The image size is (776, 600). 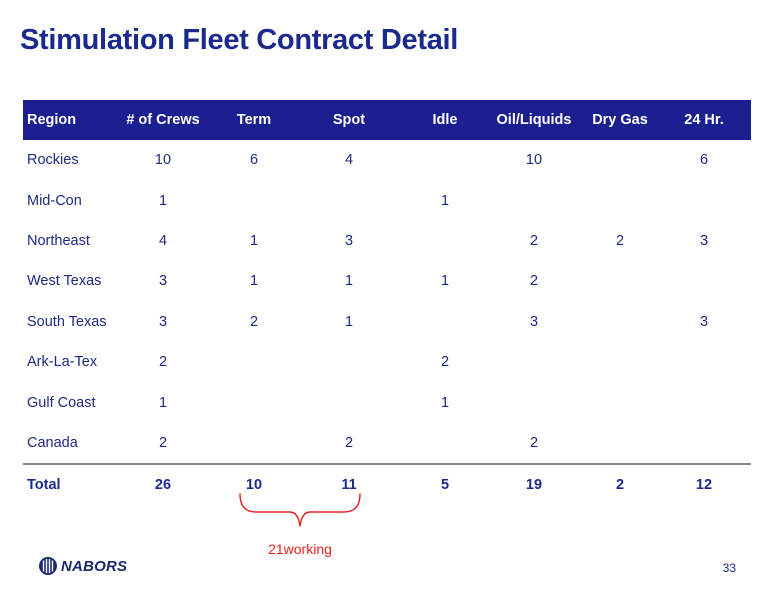 What do you see at coordinates (300, 510) in the screenshot?
I see `working-brace` at bounding box center [300, 510].